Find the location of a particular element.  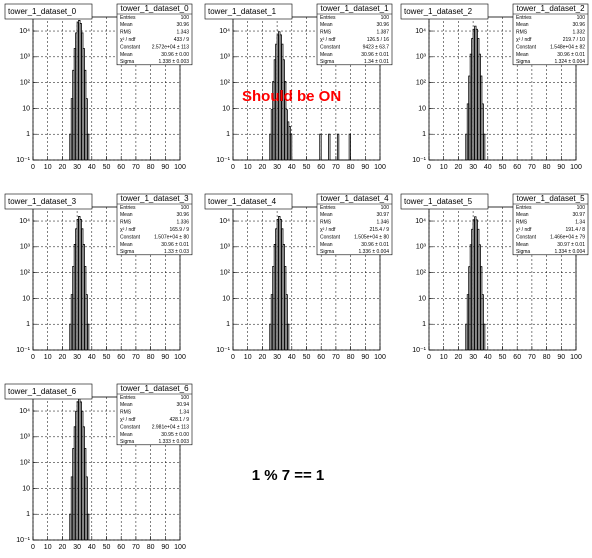

stats-title: tower_1_dataset_3 is located at coordinates (154, 198).